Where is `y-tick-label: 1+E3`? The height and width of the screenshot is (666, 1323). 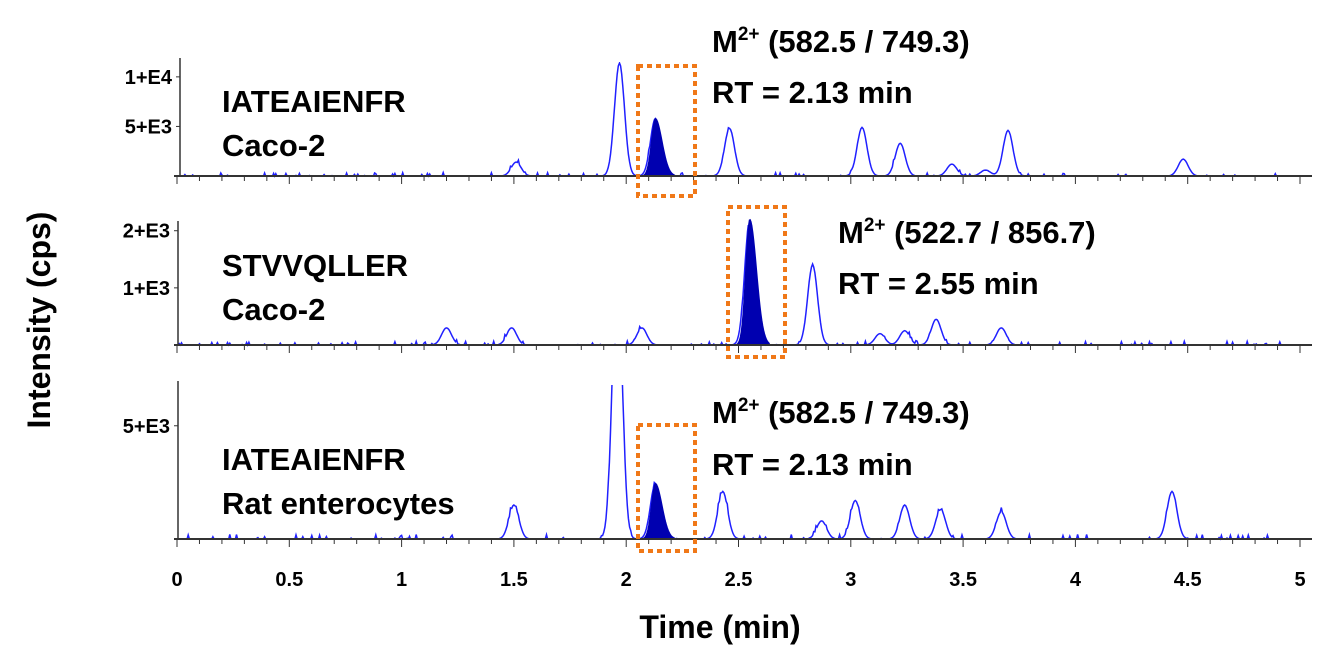 y-tick-label: 1+E3 is located at coordinates (146, 289).